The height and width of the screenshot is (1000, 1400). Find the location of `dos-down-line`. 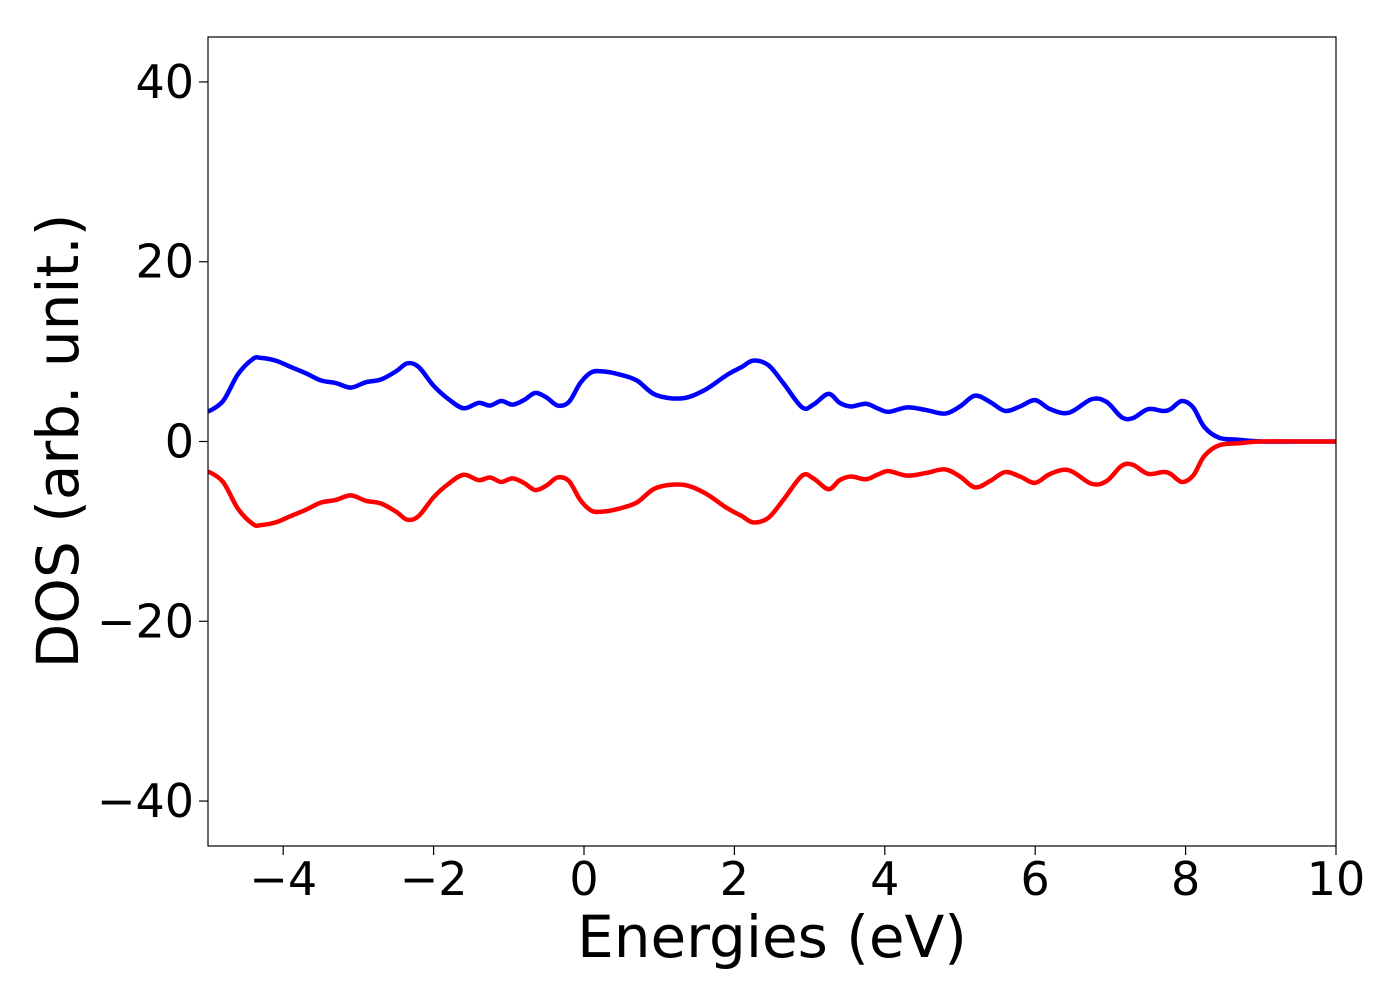

dos-down-line is located at coordinates (772, 484).